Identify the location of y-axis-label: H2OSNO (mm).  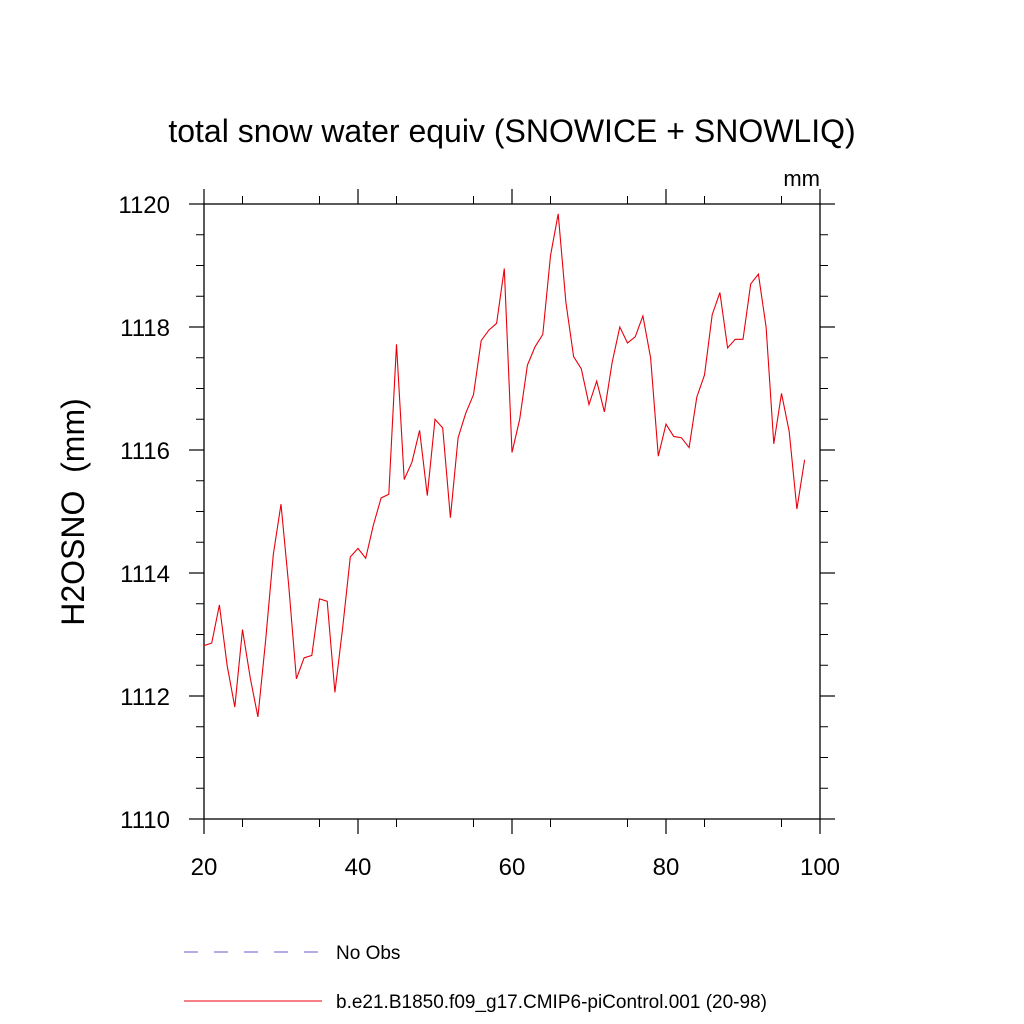
(73, 512).